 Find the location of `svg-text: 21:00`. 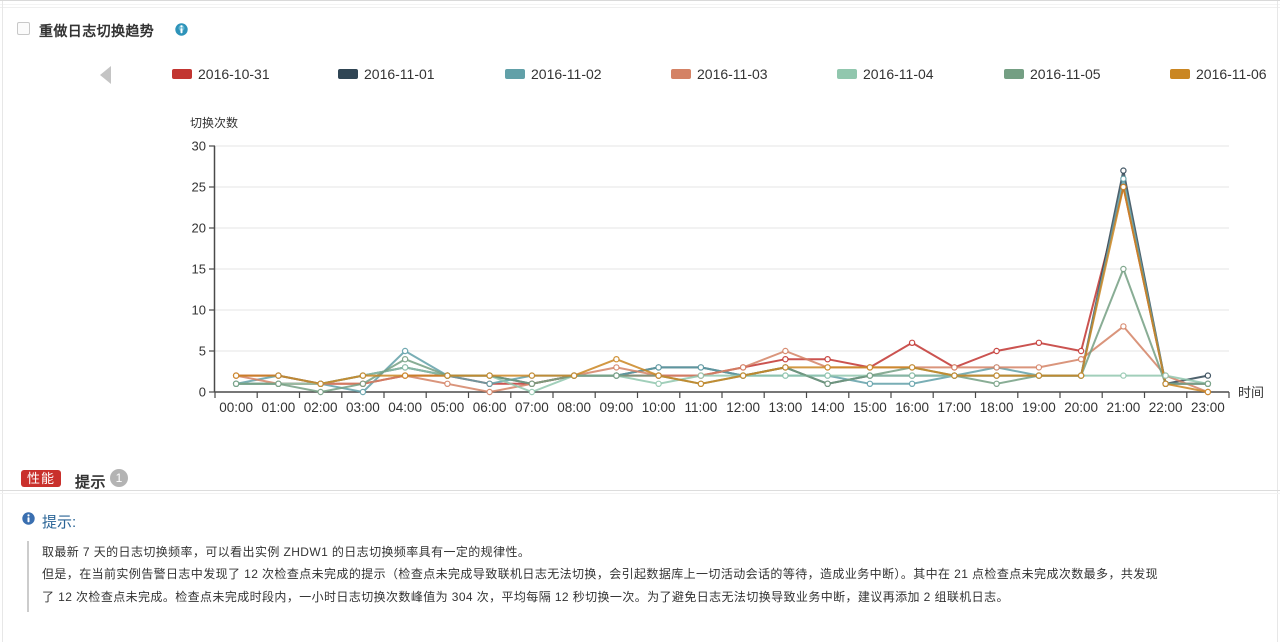

svg-text: 21:00 is located at coordinates (1124, 407).